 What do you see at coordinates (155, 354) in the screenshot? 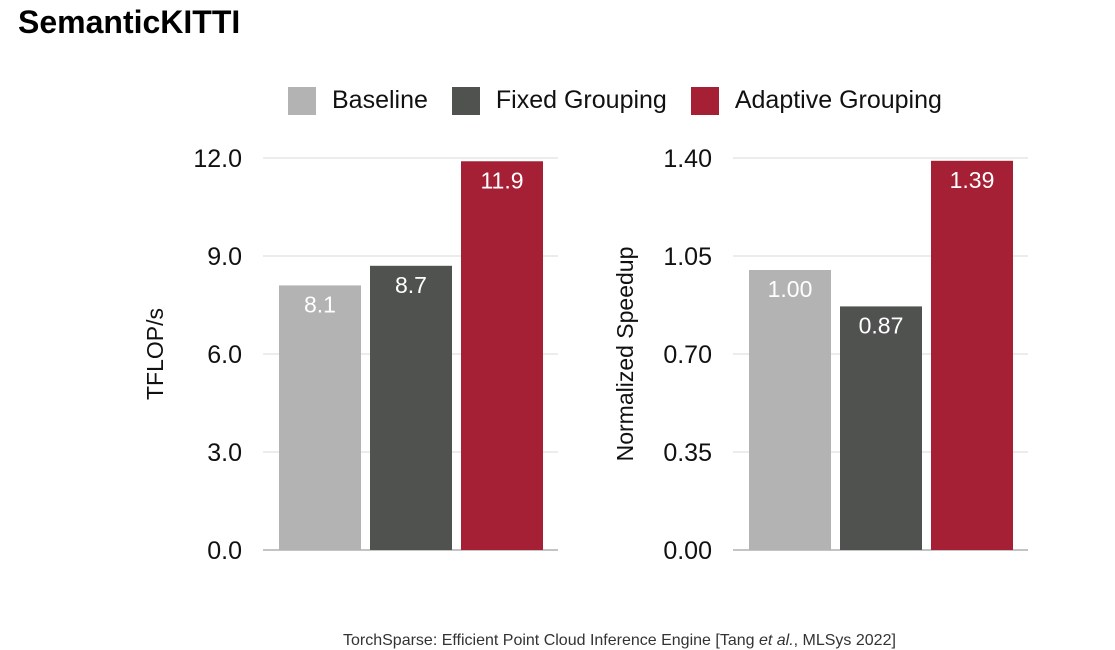
I see `tflops-y-axis-label: TFLOP/s` at bounding box center [155, 354].